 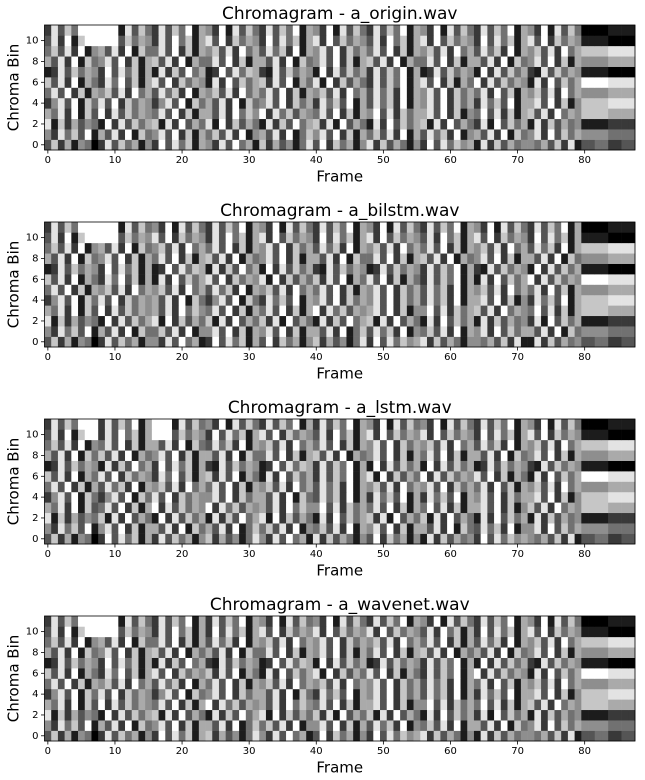 What do you see at coordinates (115, 160) in the screenshot?
I see `x-tick-label: 10` at bounding box center [115, 160].